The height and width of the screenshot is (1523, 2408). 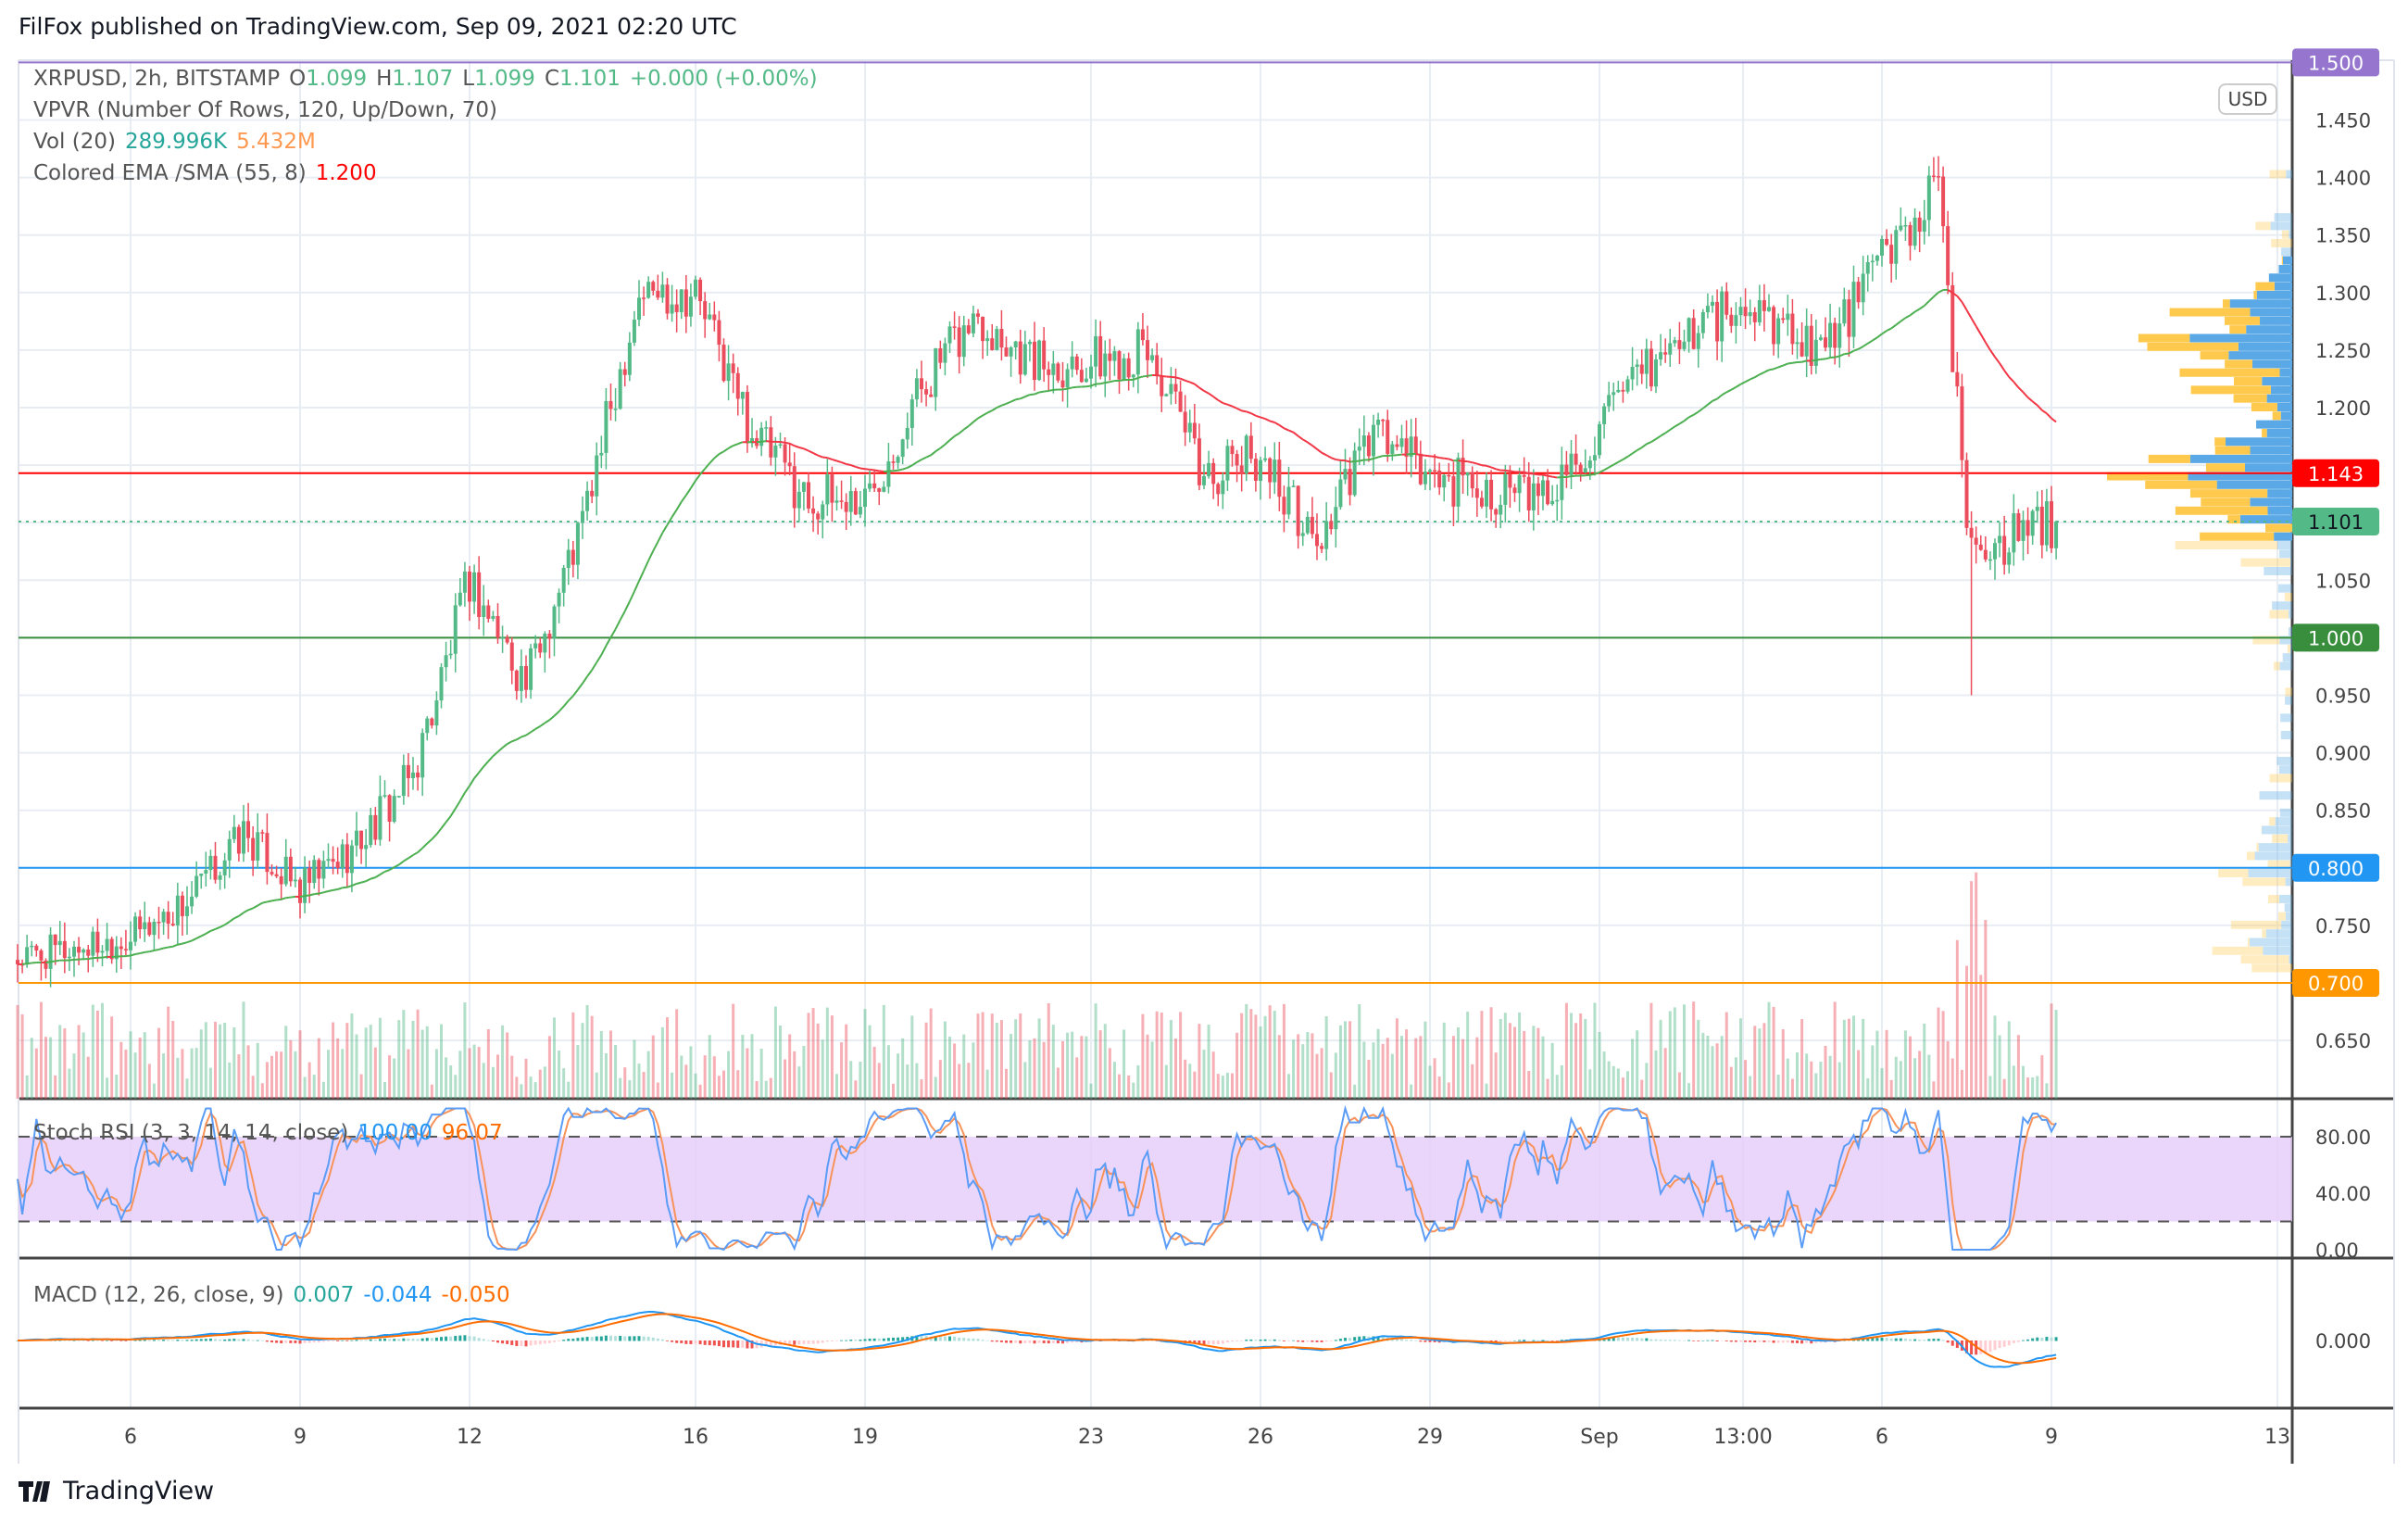 I want to click on currency-button: USD, so click(x=2247, y=99).